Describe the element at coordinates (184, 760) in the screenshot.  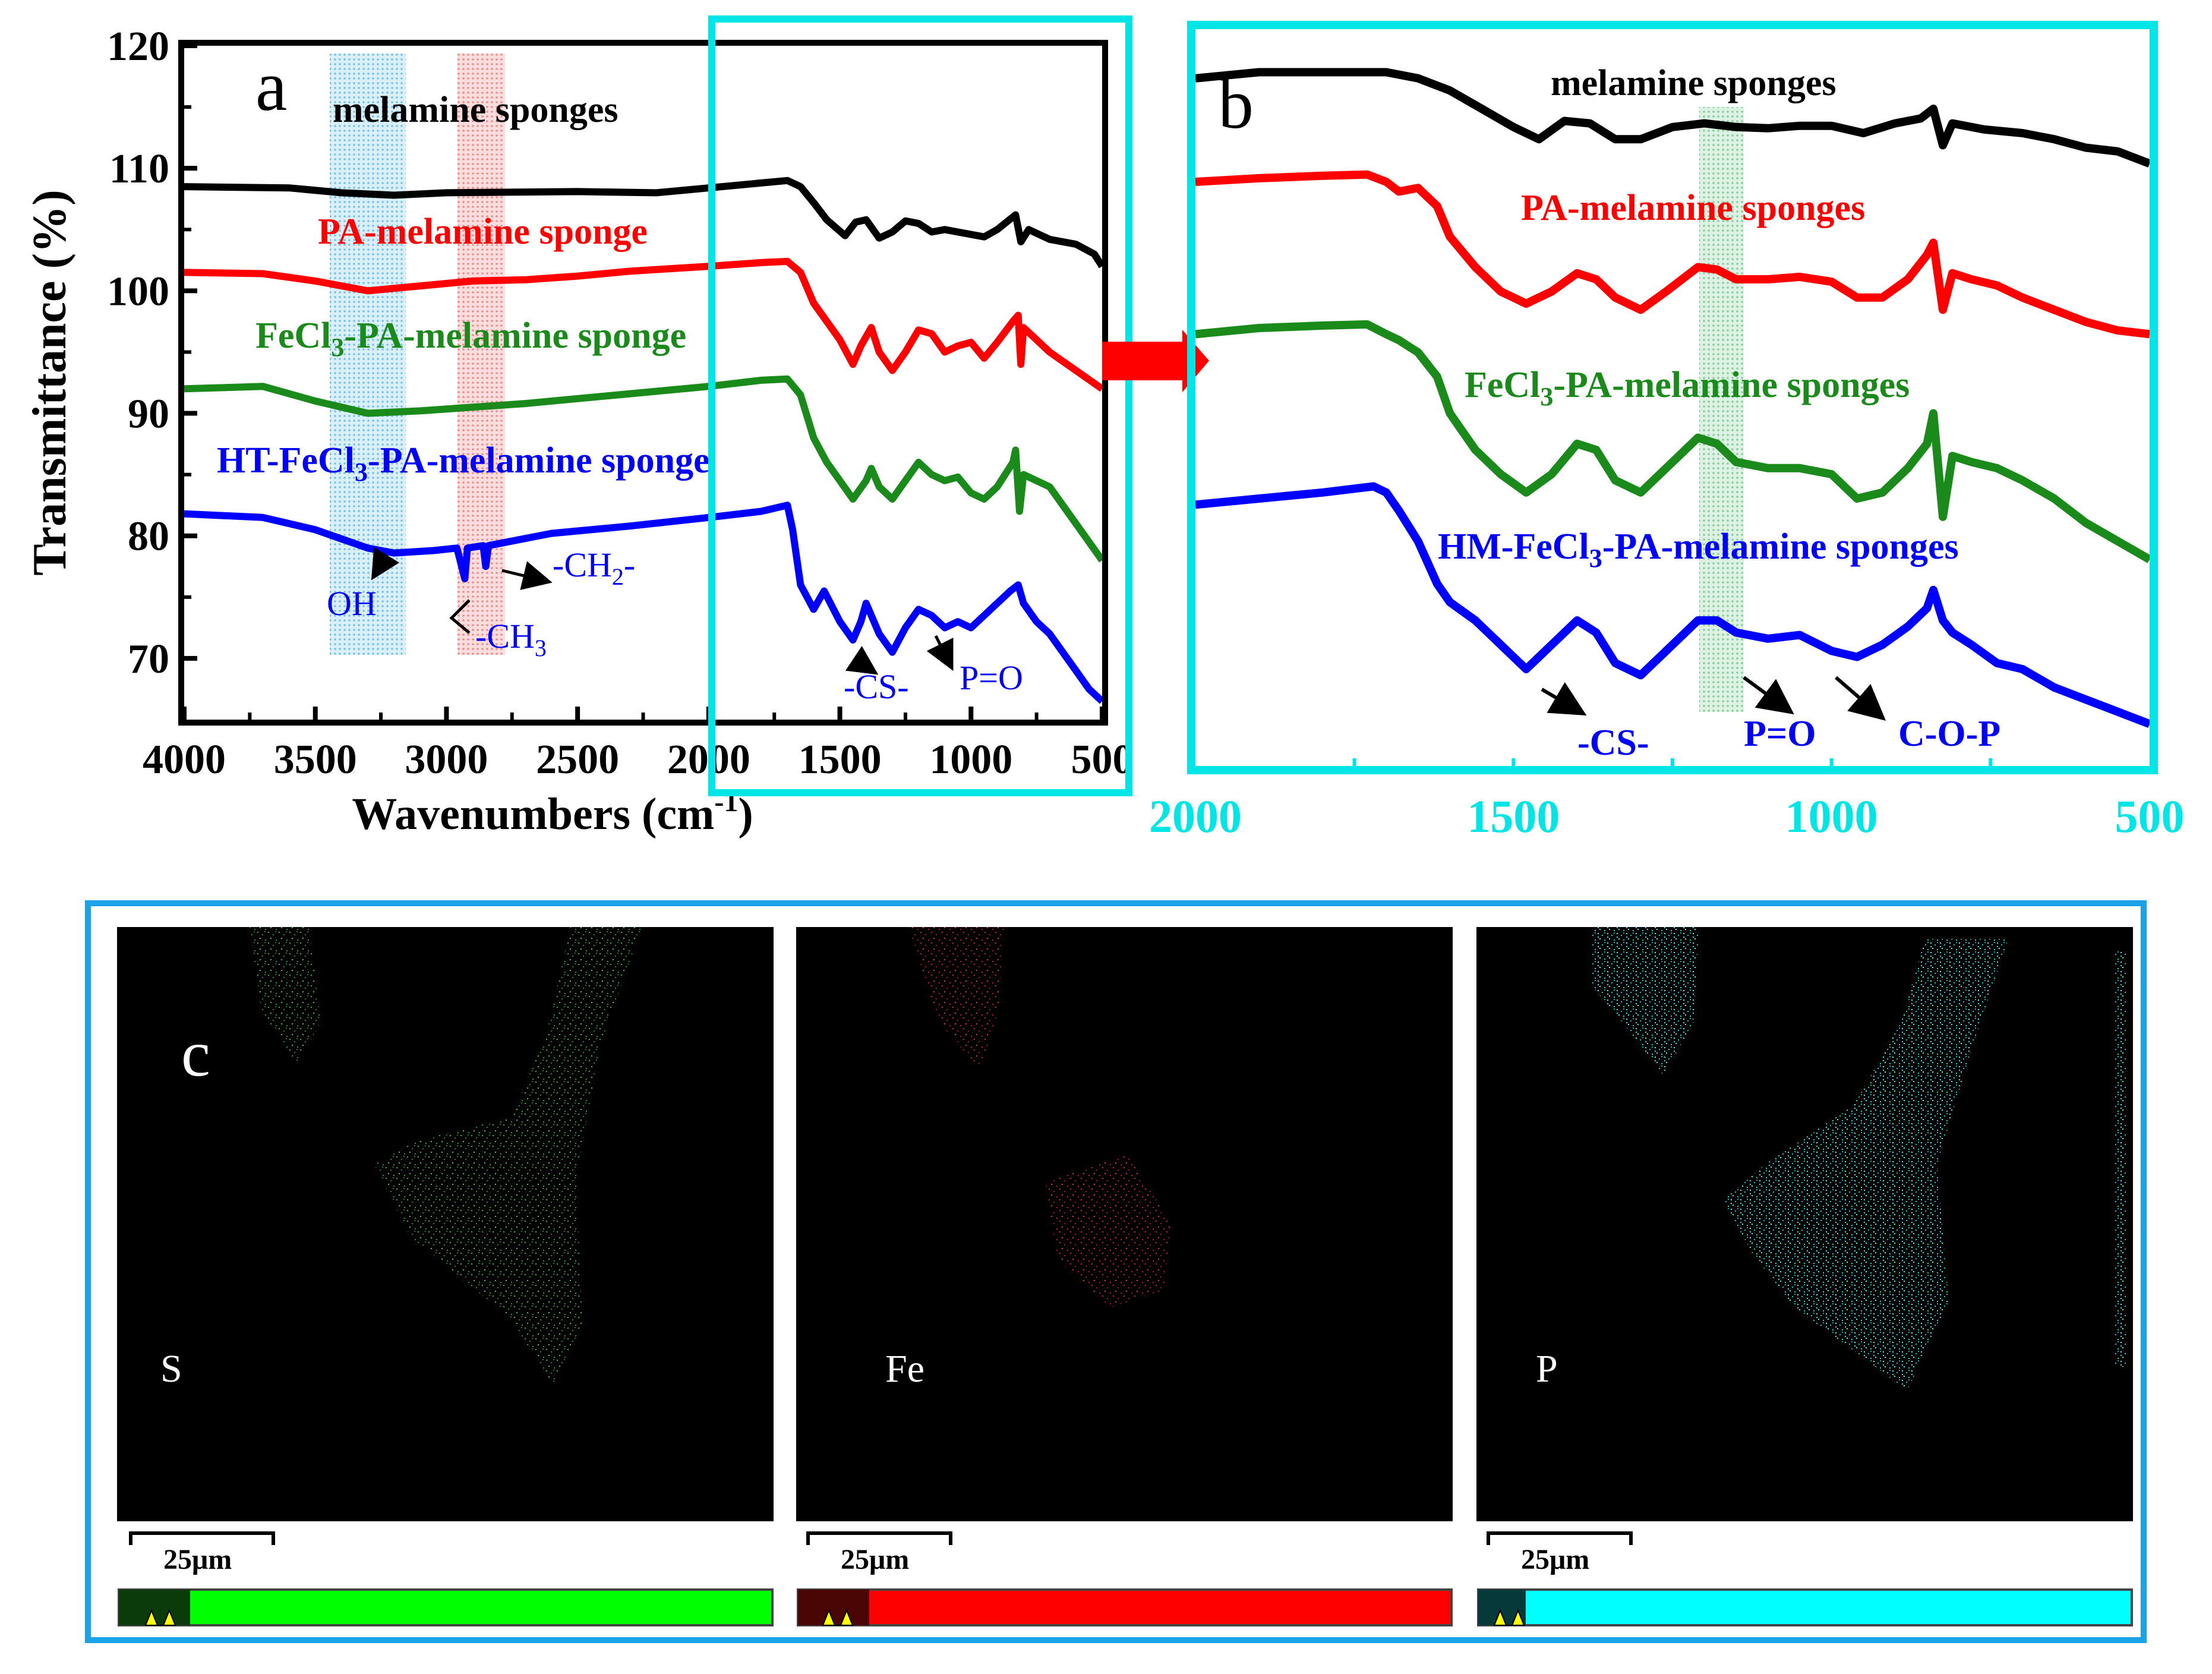
I see `a-xtick-label: 4000` at that location.